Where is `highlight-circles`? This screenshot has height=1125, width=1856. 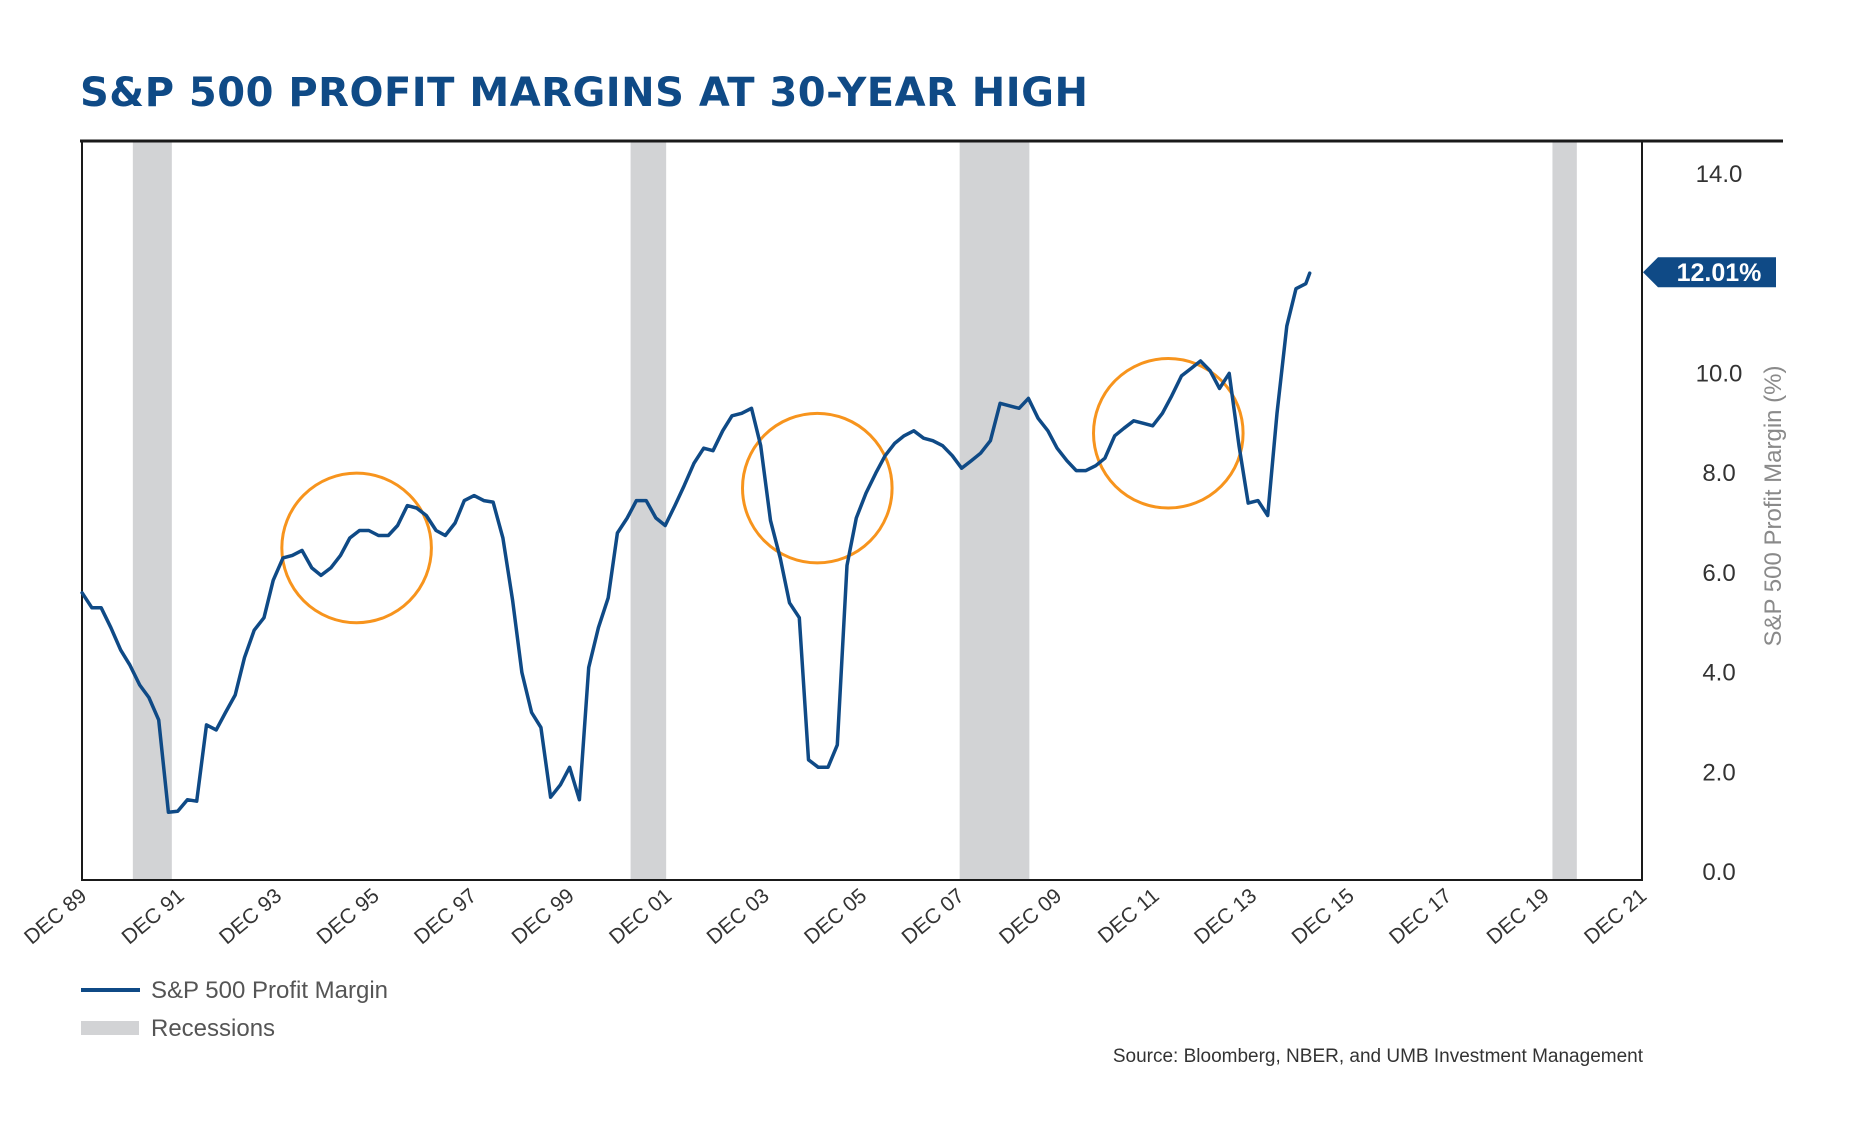 highlight-circles is located at coordinates (762, 490).